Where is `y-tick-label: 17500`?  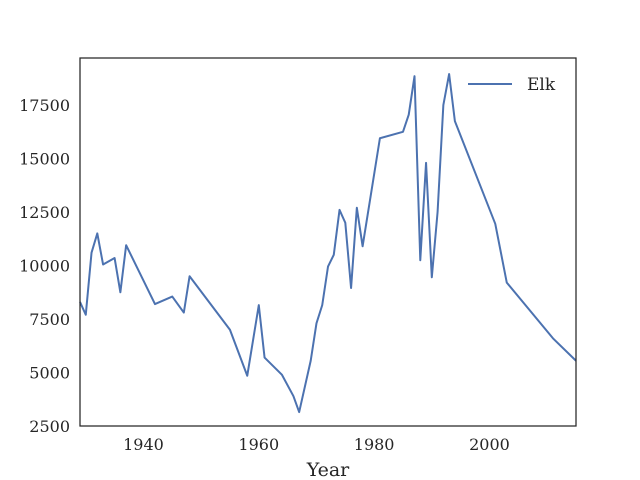
y-tick-label: 17500 is located at coordinates (44, 105).